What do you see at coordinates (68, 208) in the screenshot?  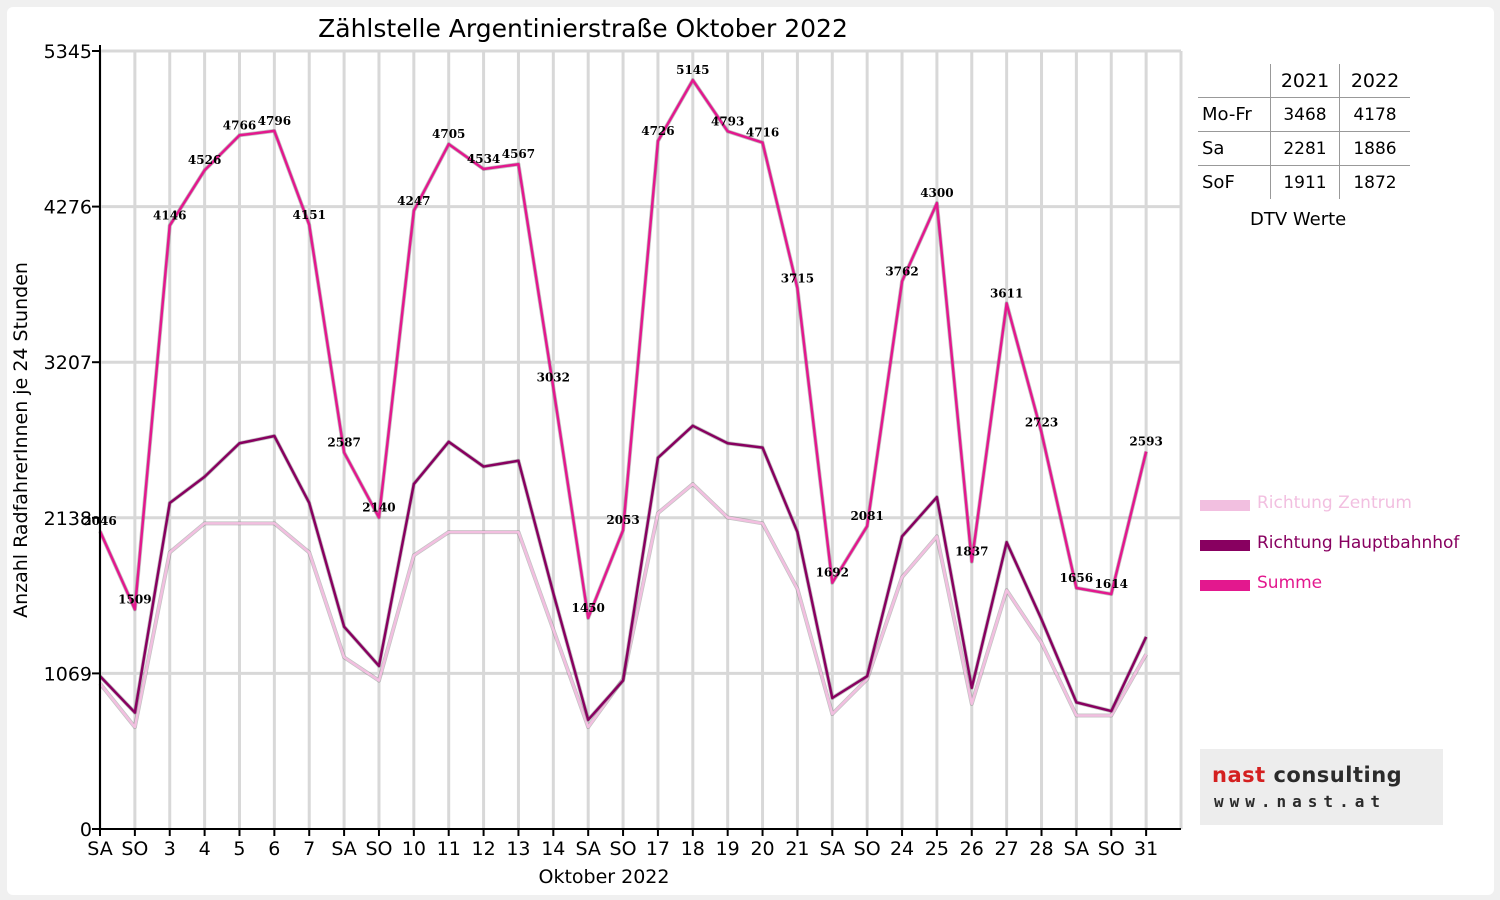 I see `y-tick-label: 4276` at bounding box center [68, 208].